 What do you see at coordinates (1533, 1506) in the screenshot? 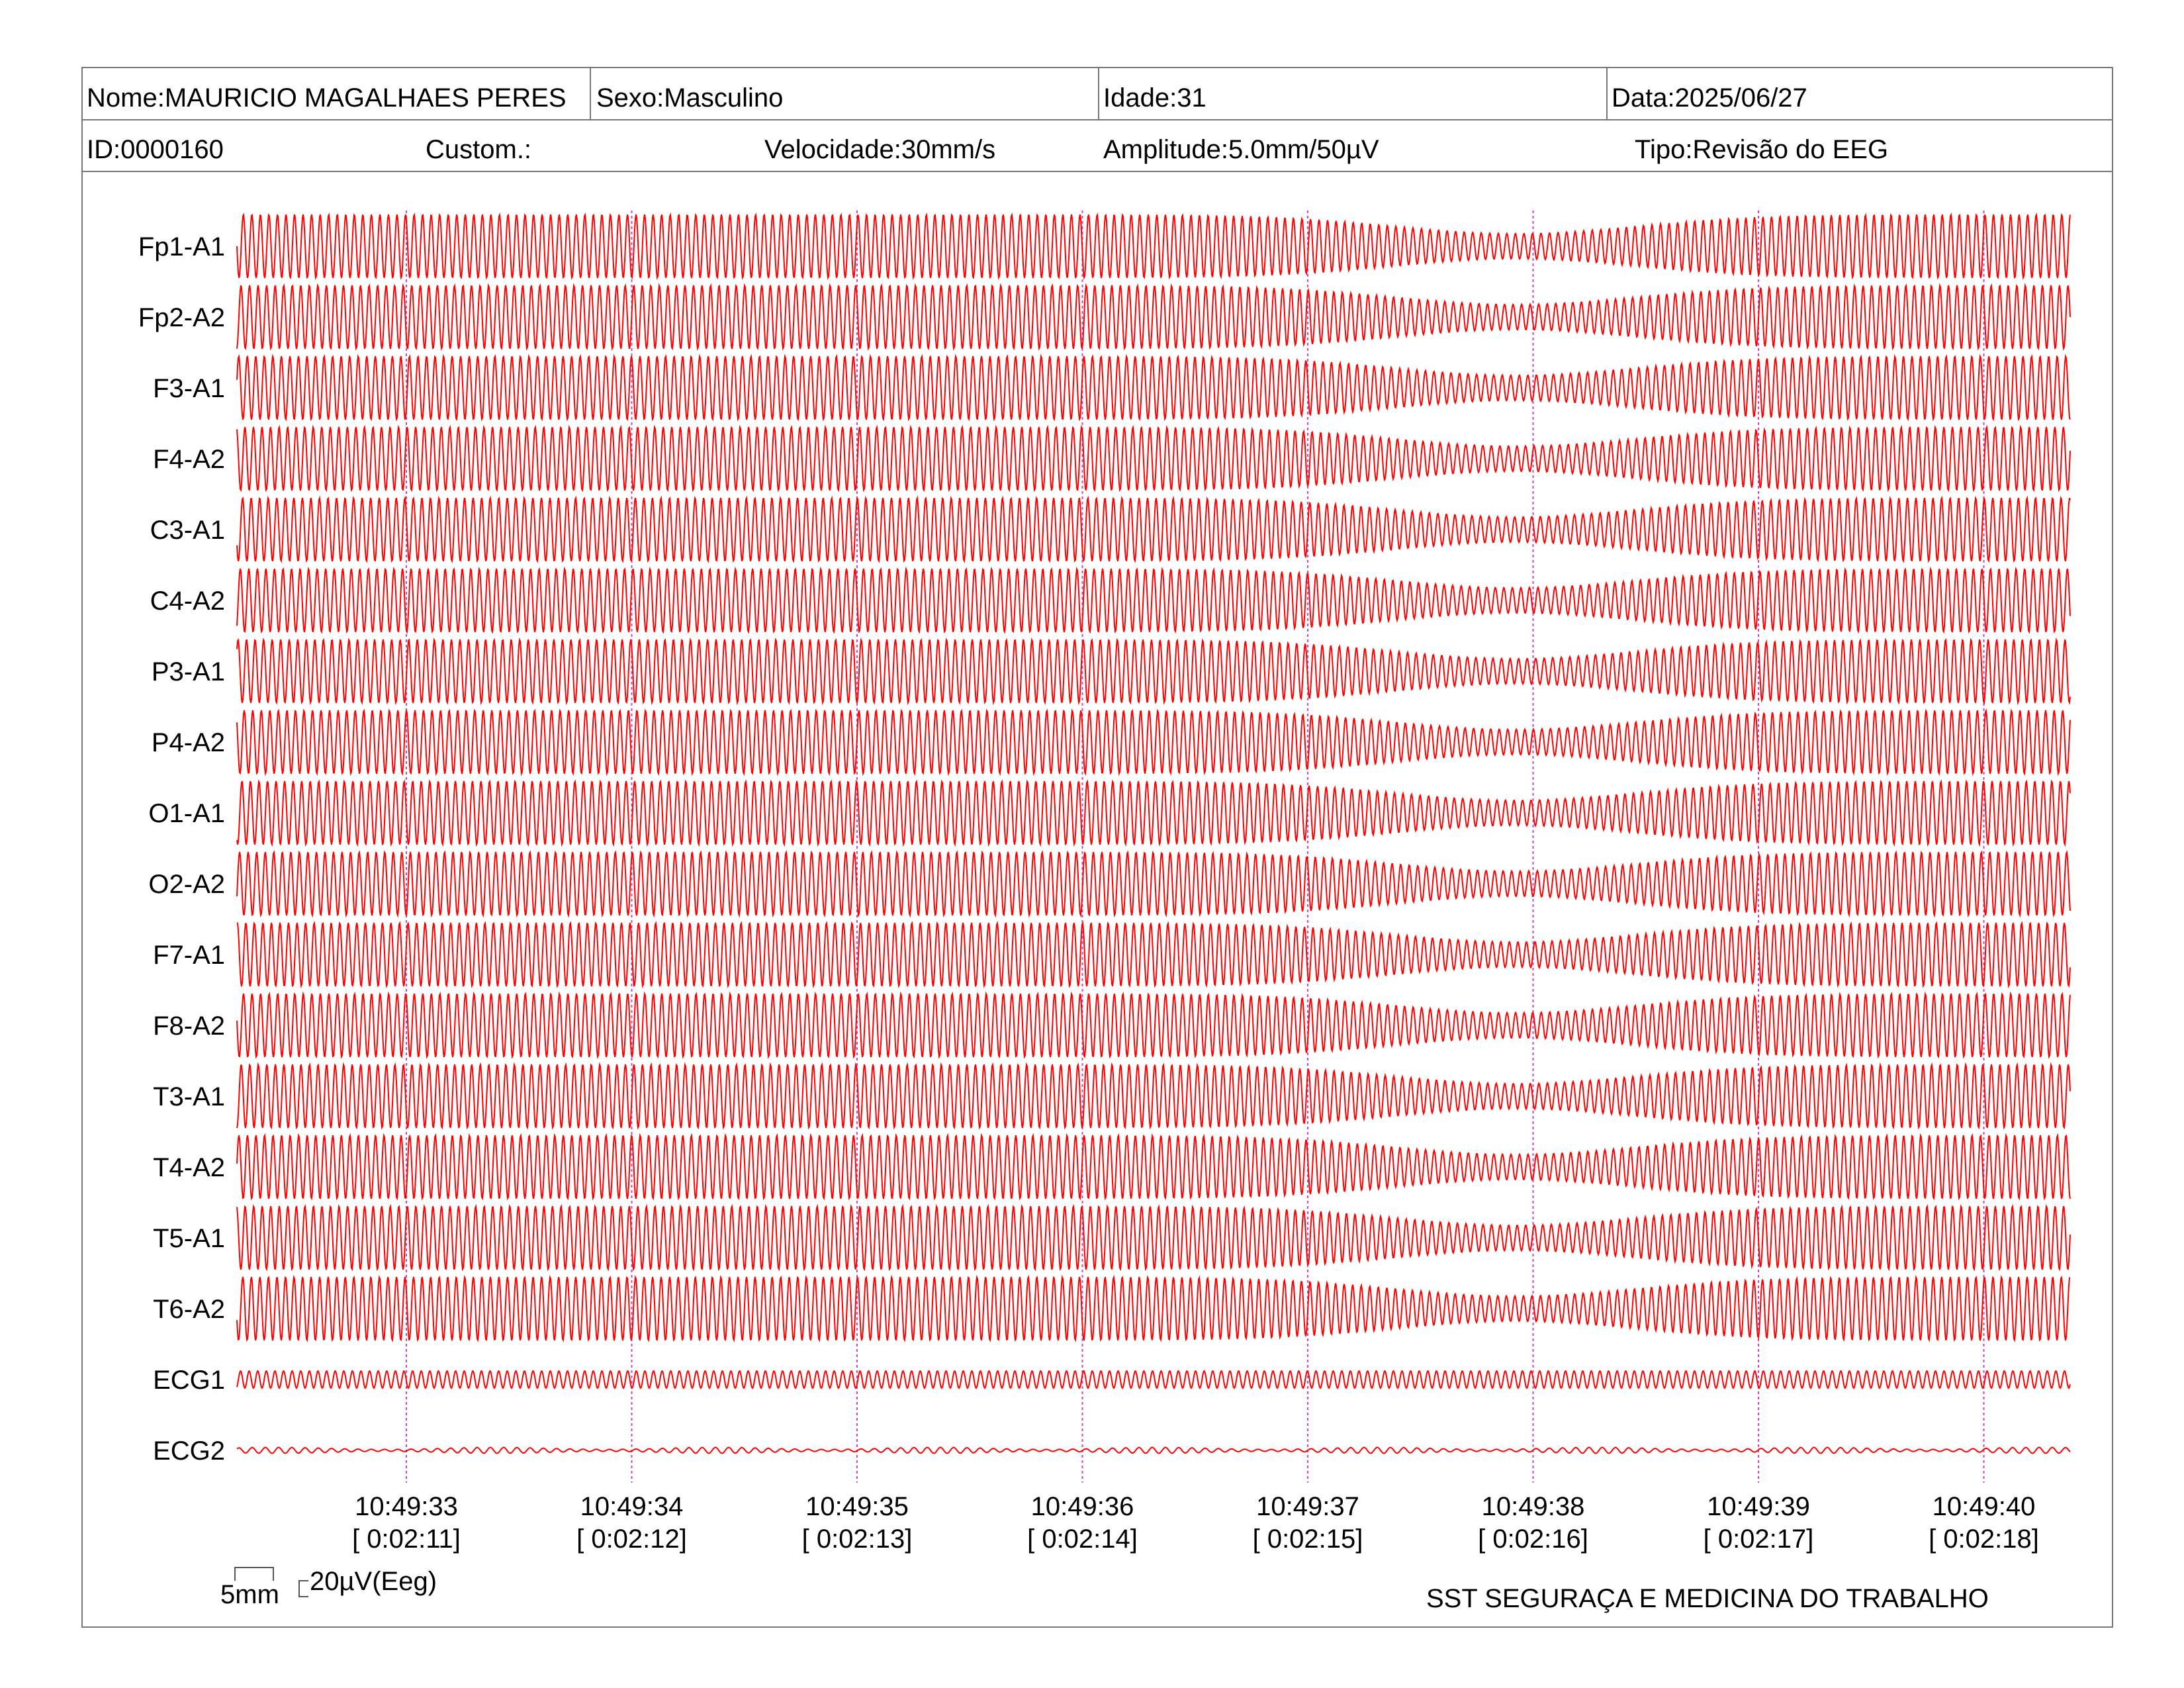
I see `time-marker-clock-6: 10:49:38` at bounding box center [1533, 1506].